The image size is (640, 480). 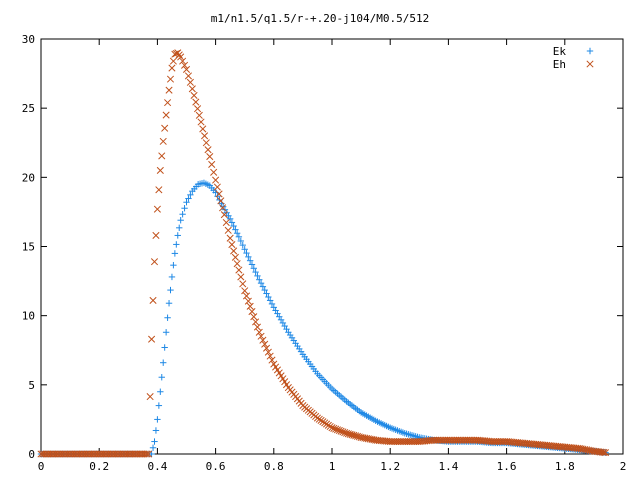 What do you see at coordinates (590, 64) in the screenshot?
I see `legend-marker` at bounding box center [590, 64].